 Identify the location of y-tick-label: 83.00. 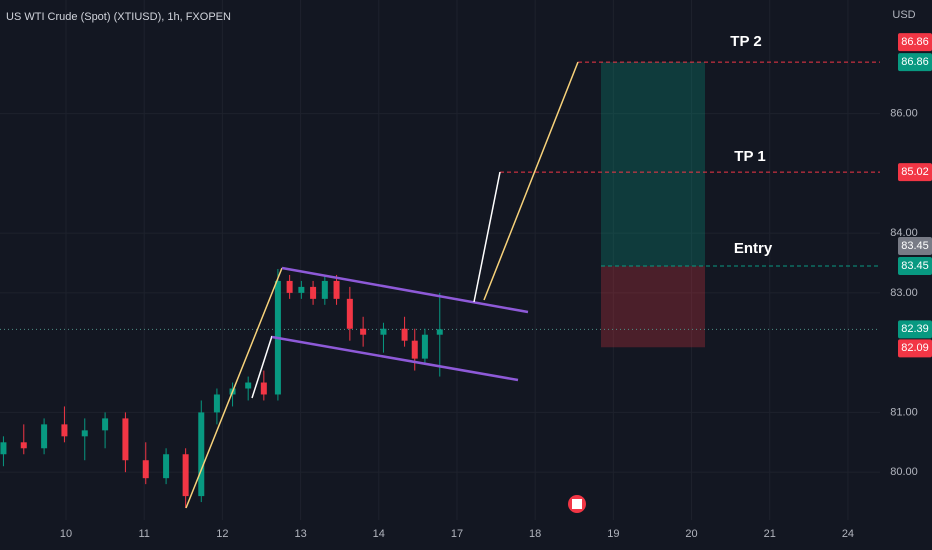
(904, 293).